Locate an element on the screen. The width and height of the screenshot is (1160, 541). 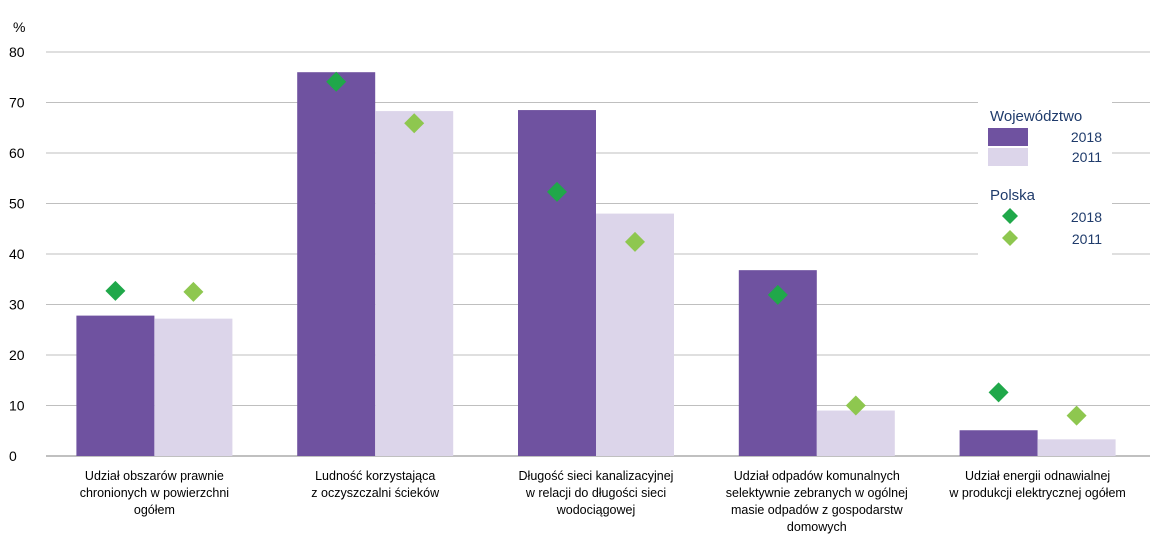
marker-polska-2011-cat1 is located at coordinates (193, 291).